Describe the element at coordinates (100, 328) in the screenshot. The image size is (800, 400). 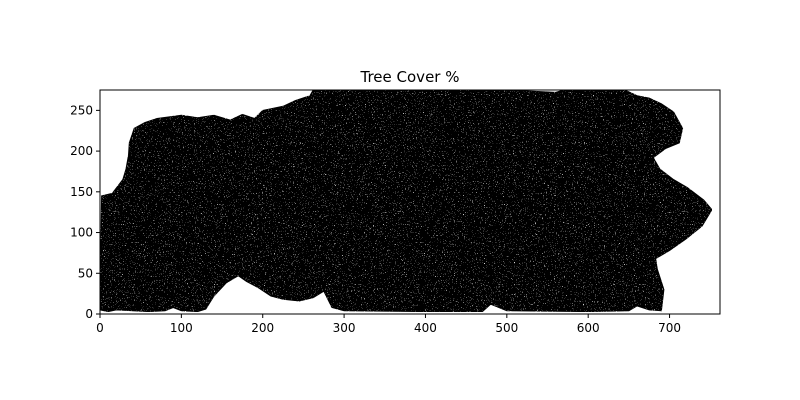
I see `x-tick-label: 0` at that location.